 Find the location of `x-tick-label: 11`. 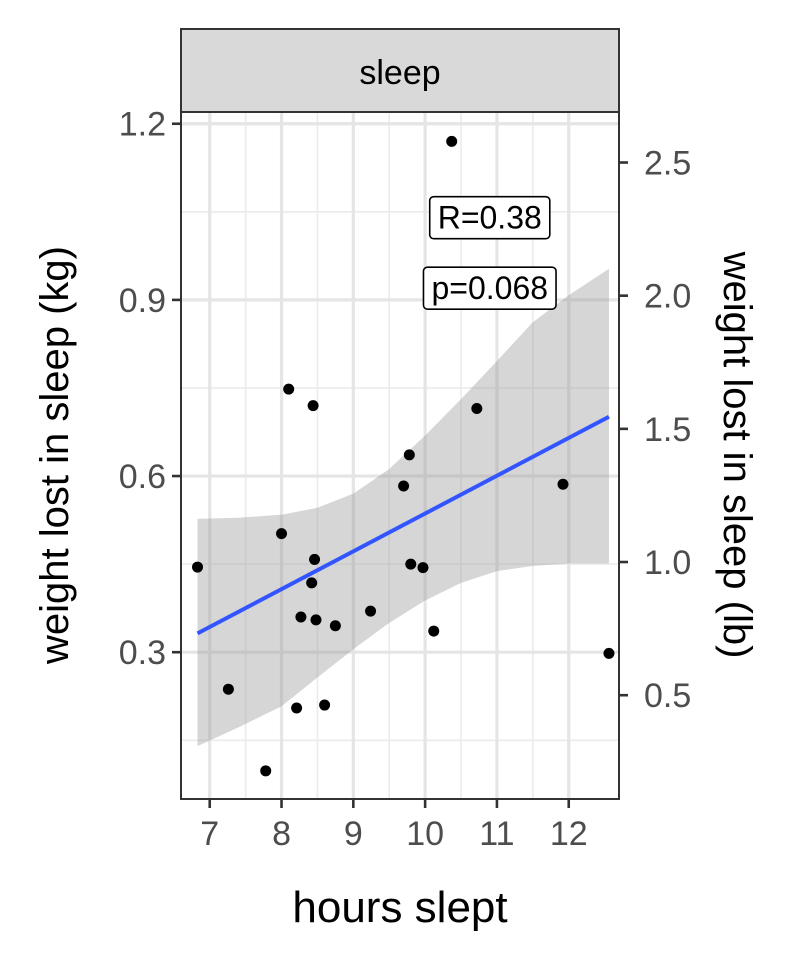

x-tick-label: 11 is located at coordinates (496, 834).